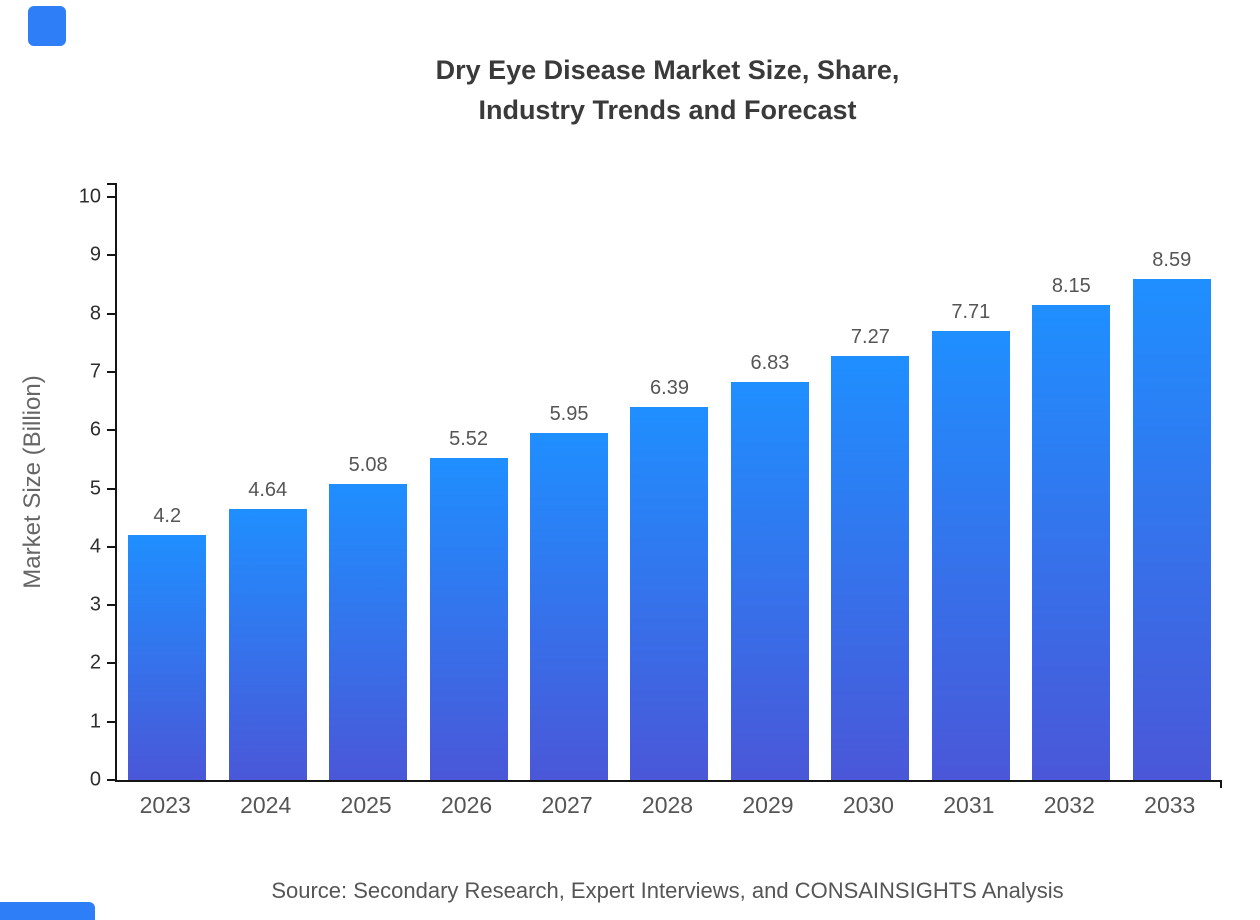 The image size is (1260, 920). I want to click on bar-value-label: 7.27, so click(870, 337).